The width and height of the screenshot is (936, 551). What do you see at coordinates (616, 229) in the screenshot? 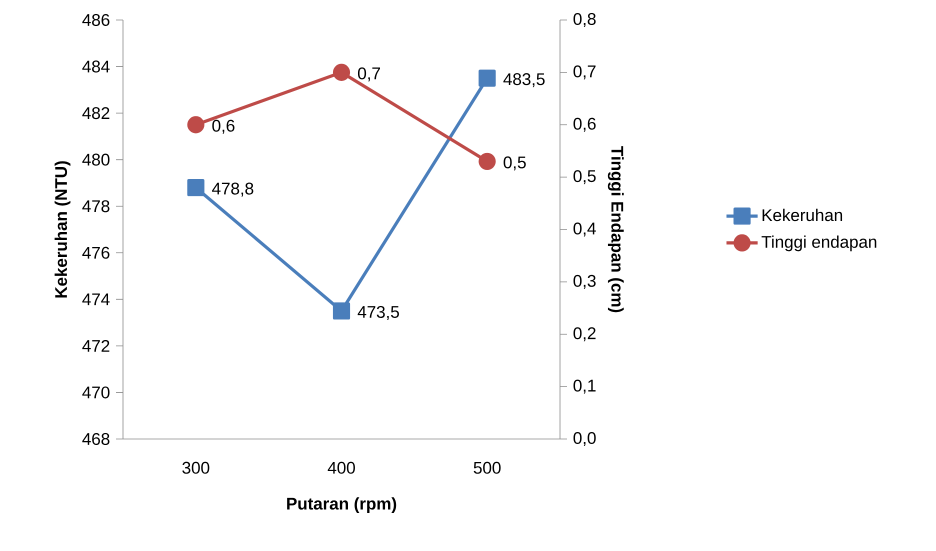
I see `y2-axis-title: Tinggi Endapan (cm)` at bounding box center [616, 229].